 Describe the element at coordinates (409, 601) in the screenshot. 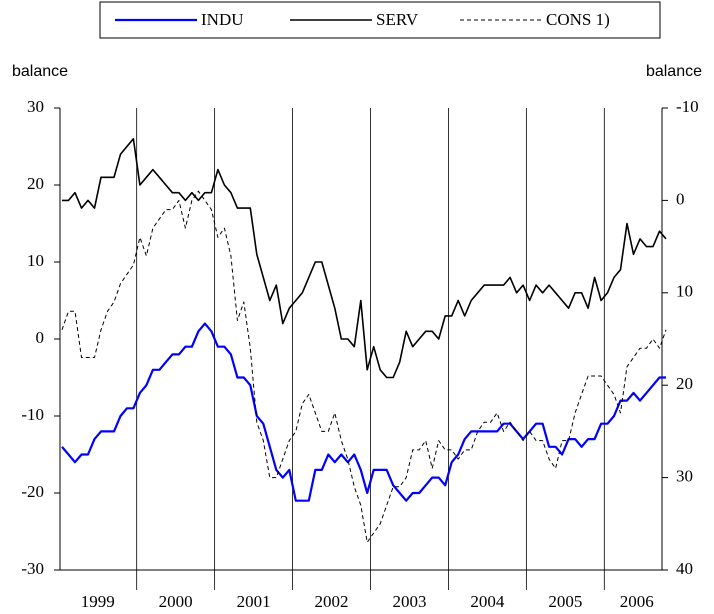

I see `x-tick-label: 2003` at that location.